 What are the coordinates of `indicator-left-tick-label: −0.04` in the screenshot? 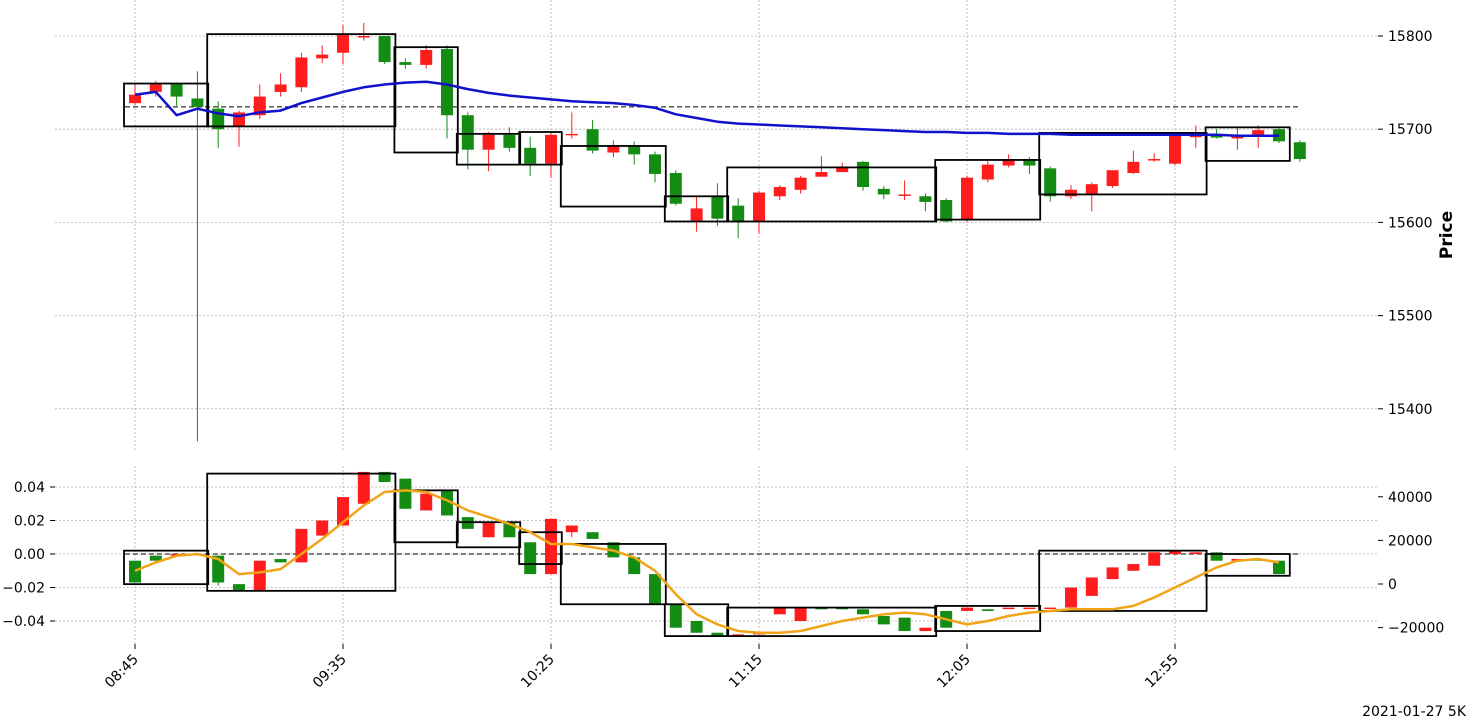 It's located at (23, 622).